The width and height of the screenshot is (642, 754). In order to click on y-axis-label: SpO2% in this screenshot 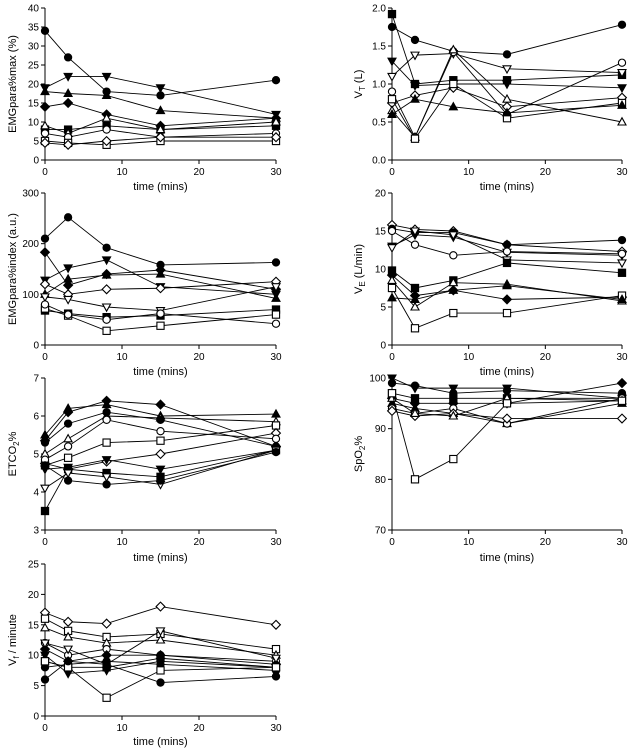, I will do `click(360, 454)`.